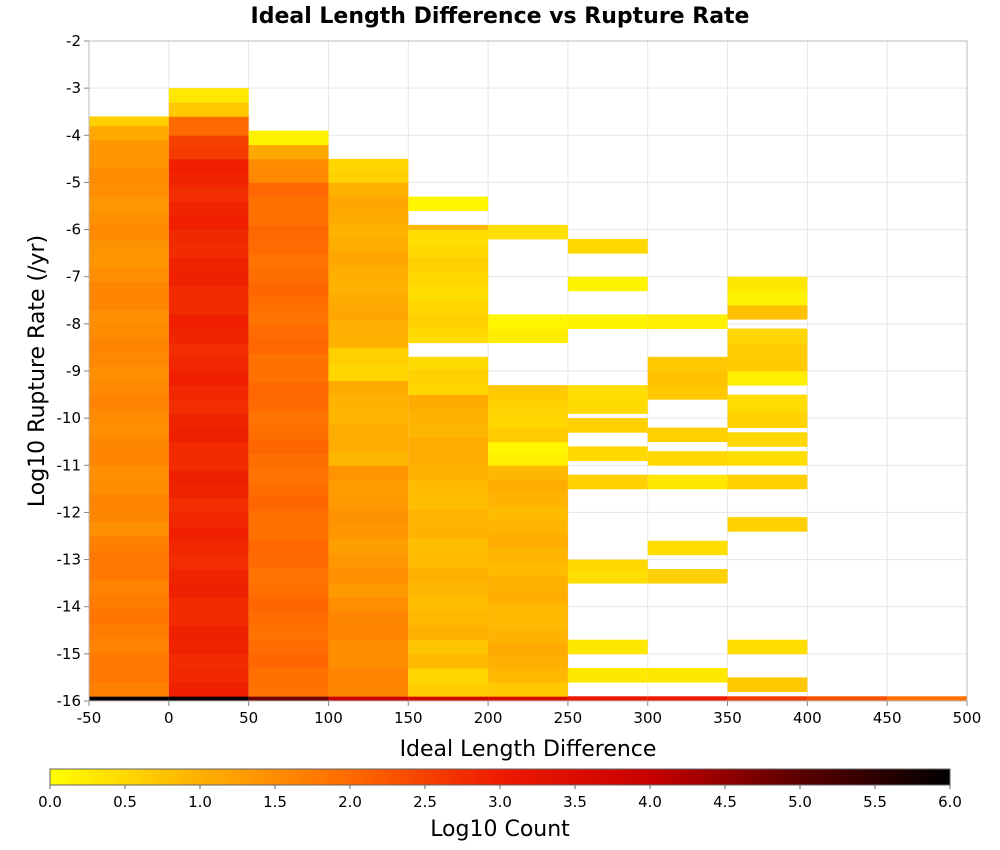 The image size is (1000, 850). I want to click on colorbar-tick-label: 5.0, so click(800, 802).